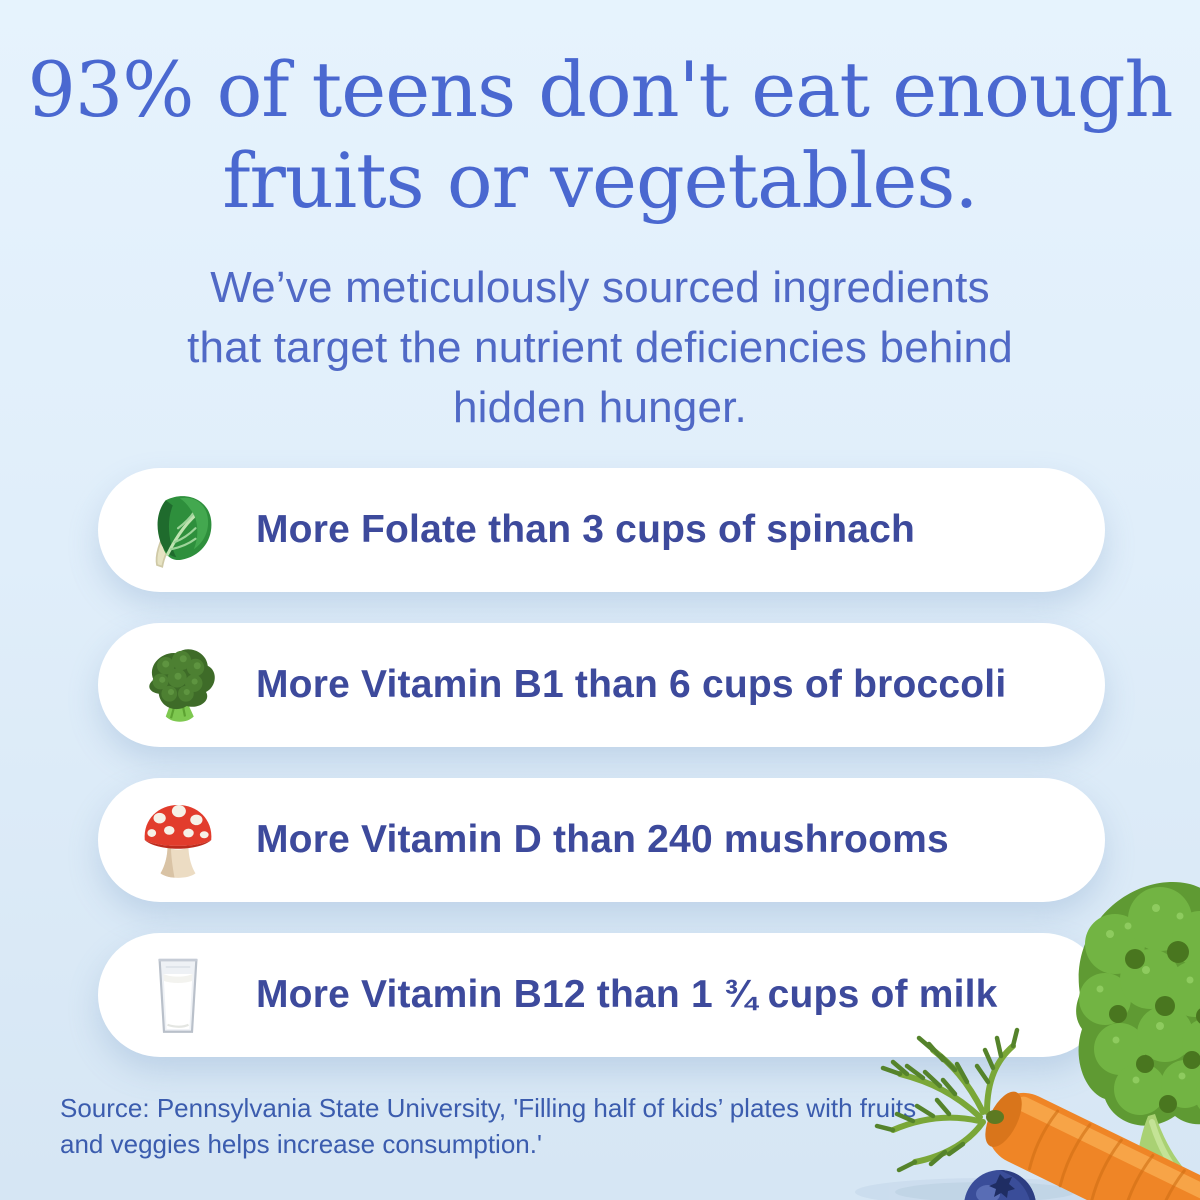  I want to click on benefit-card-label: More Vitamin D than 240 mushrooms, so click(602, 839).